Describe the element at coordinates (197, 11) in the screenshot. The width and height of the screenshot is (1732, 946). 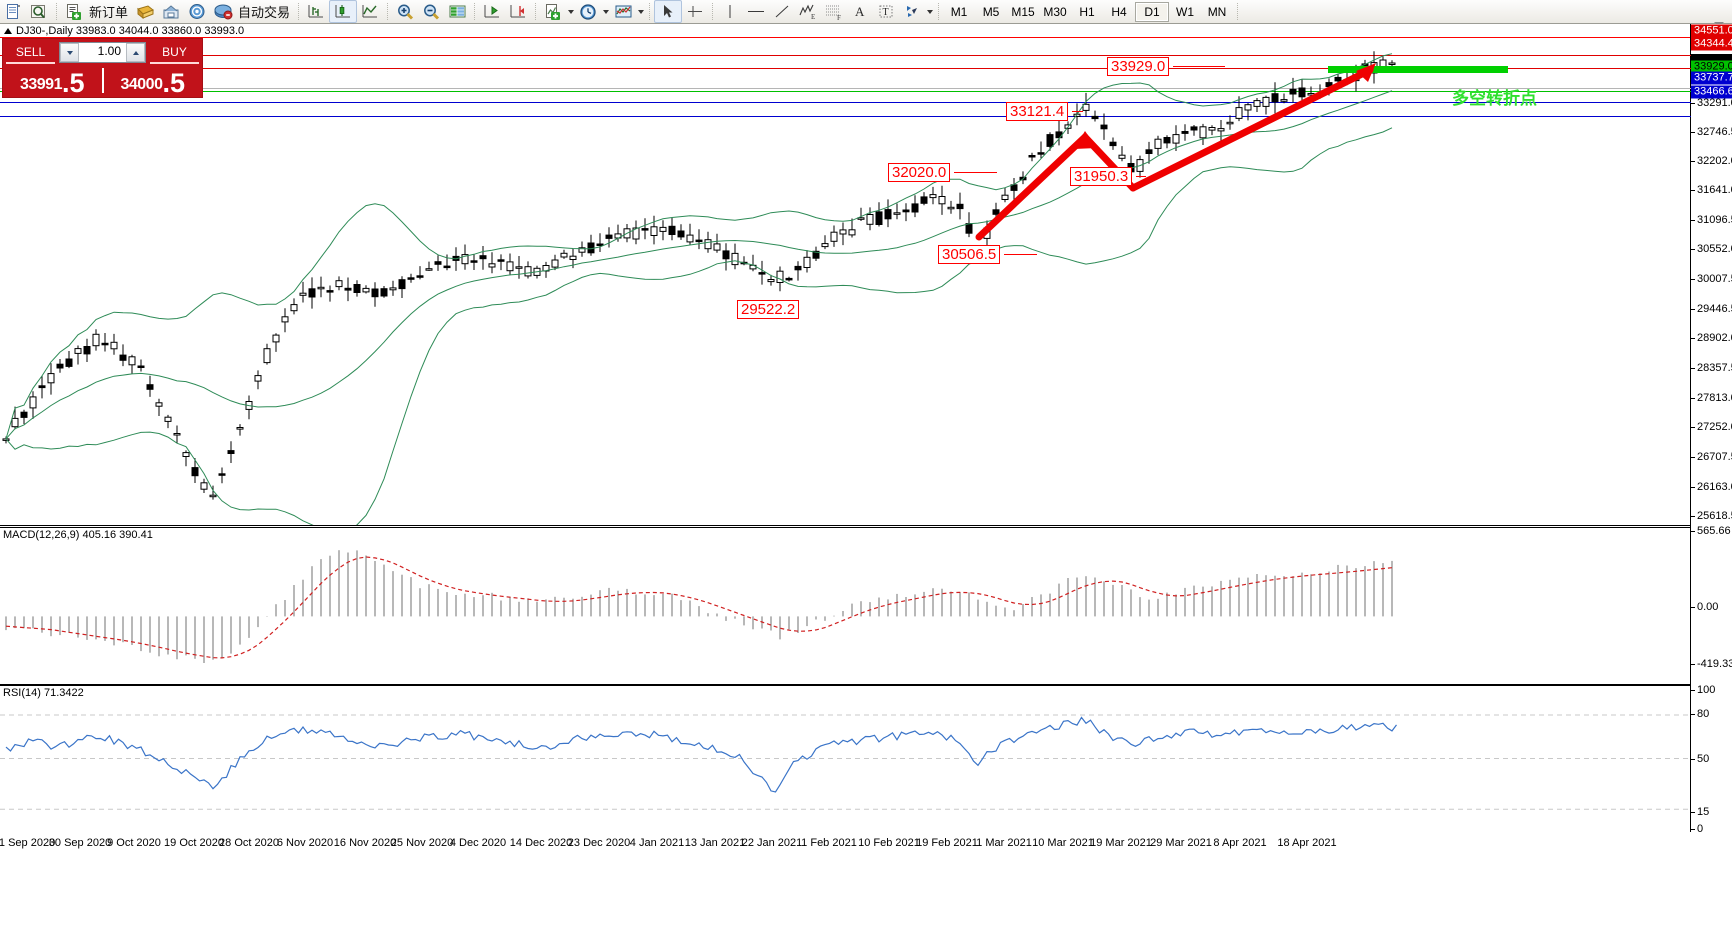
I see `signals-icon` at that location.